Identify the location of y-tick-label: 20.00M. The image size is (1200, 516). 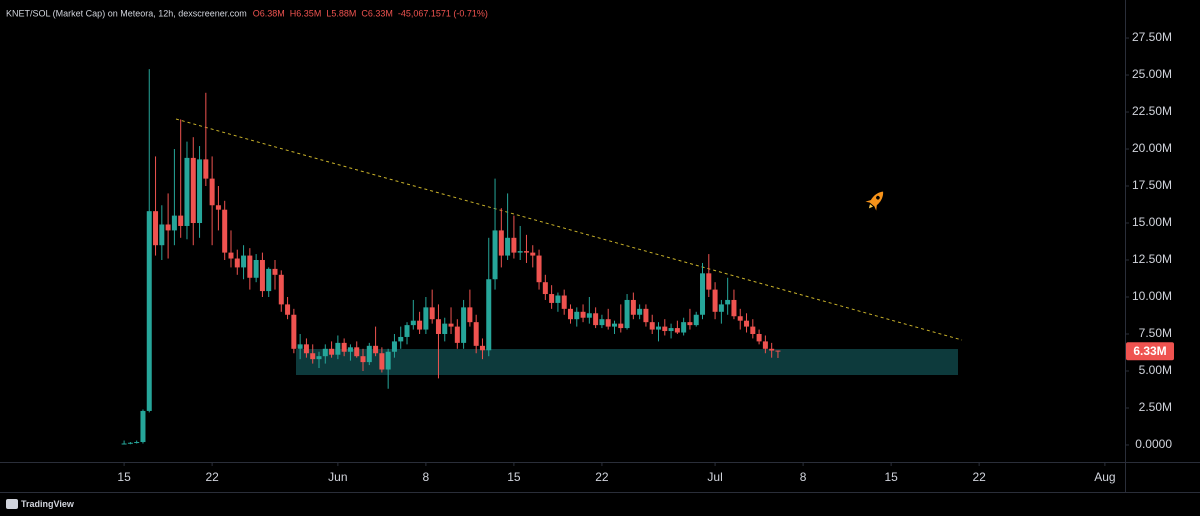
(1152, 148).